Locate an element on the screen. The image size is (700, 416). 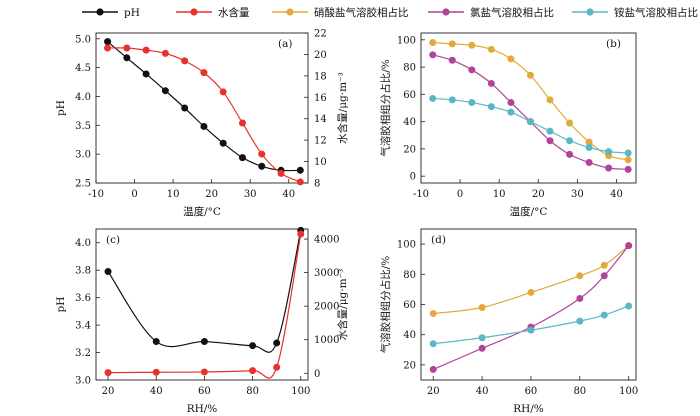
y-tick-label: 60 is located at coordinates (409, 305).